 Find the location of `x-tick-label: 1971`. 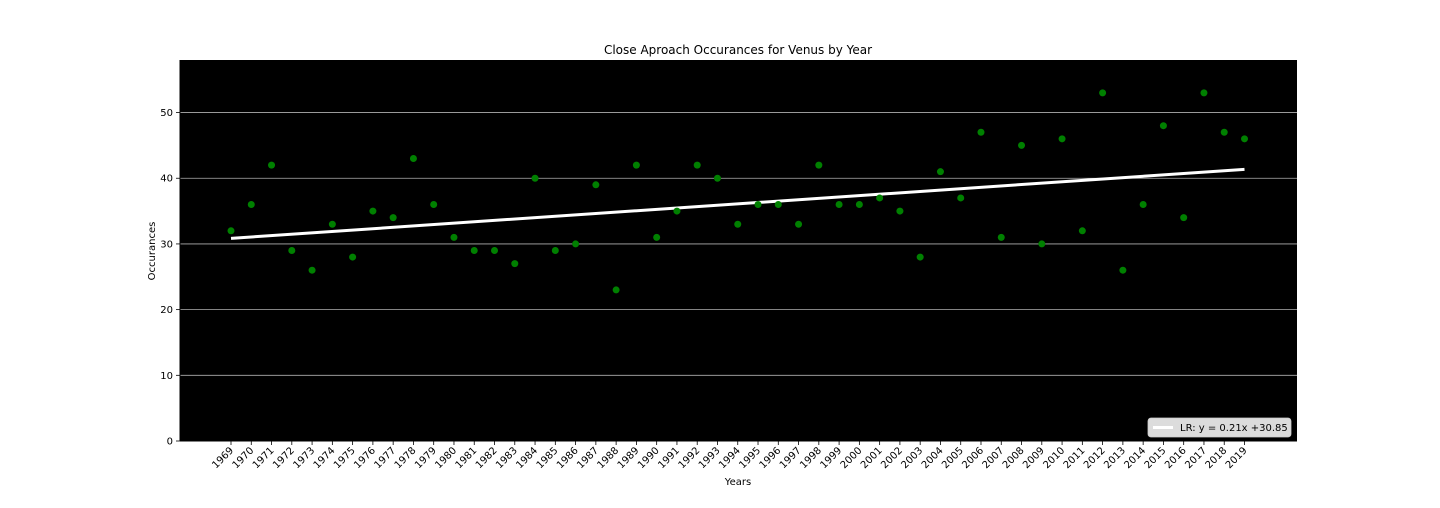

x-tick-label: 1971 is located at coordinates (264, 458).